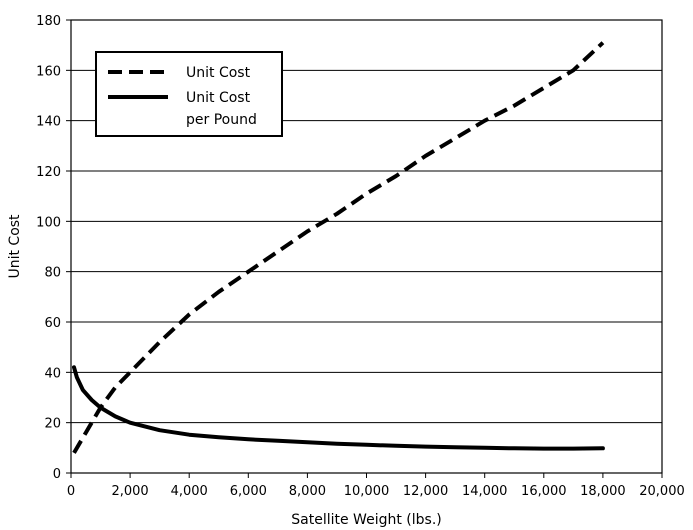 This screenshot has height=530, width=693. I want to click on y-tick-label: 0, so click(57, 474).